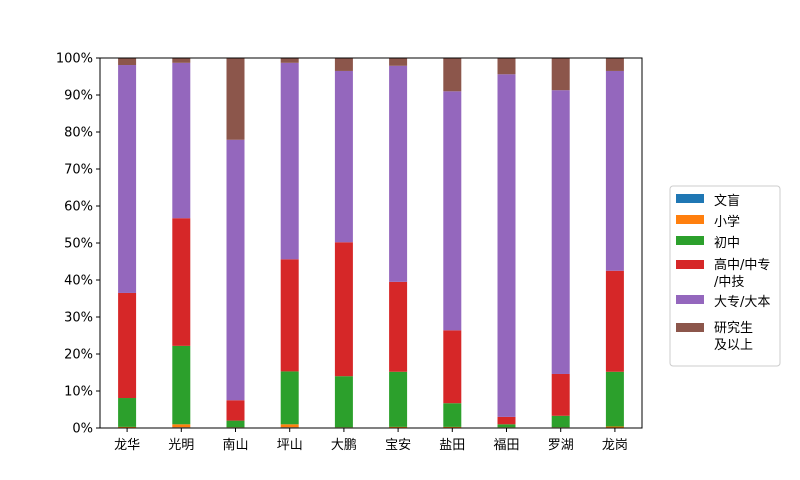 The width and height of the screenshot is (800, 480). Describe the element at coordinates (727, 222) in the screenshot. I see `legend-label: 小学` at that location.